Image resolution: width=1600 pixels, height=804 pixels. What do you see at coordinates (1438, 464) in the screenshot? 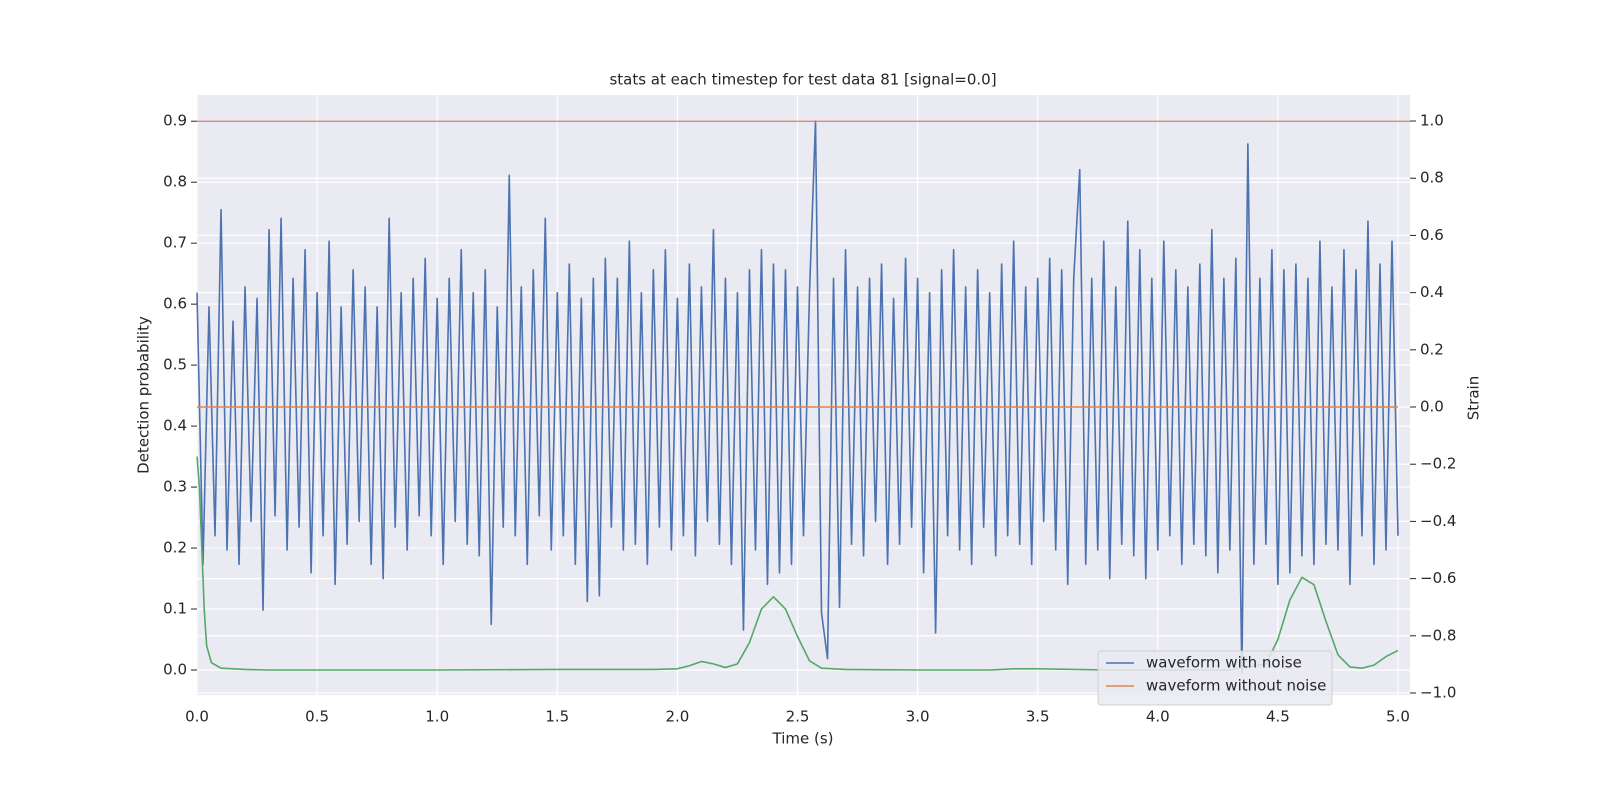
I see `y2-tick-label: −0.2` at bounding box center [1438, 464].